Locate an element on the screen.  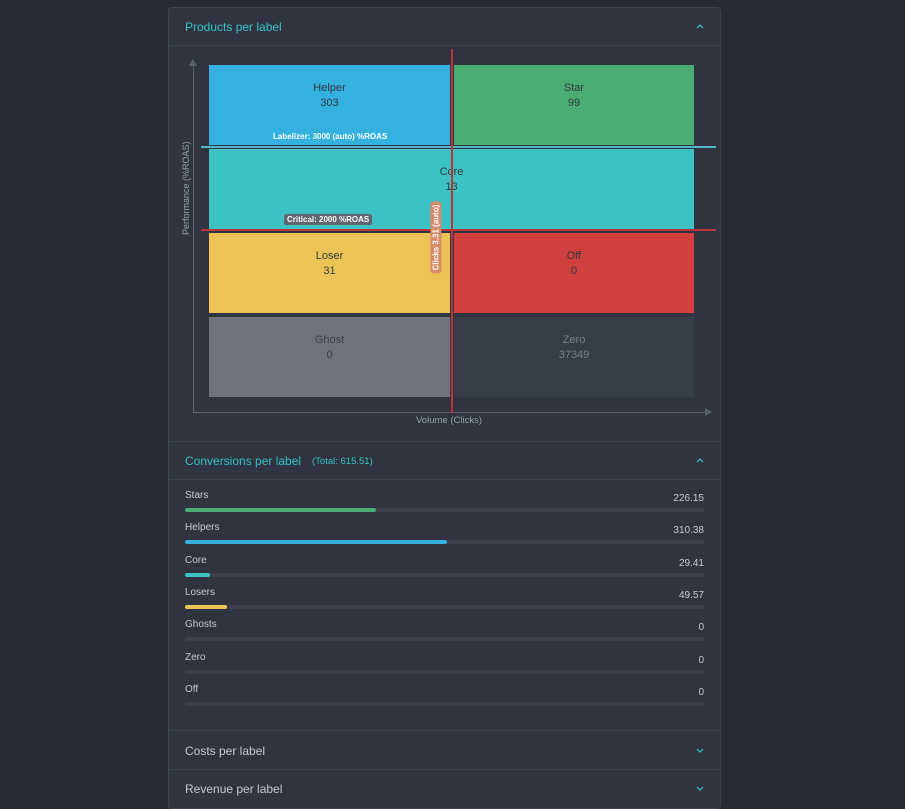
cell-ghost-name: Ghost is located at coordinates (329, 340).